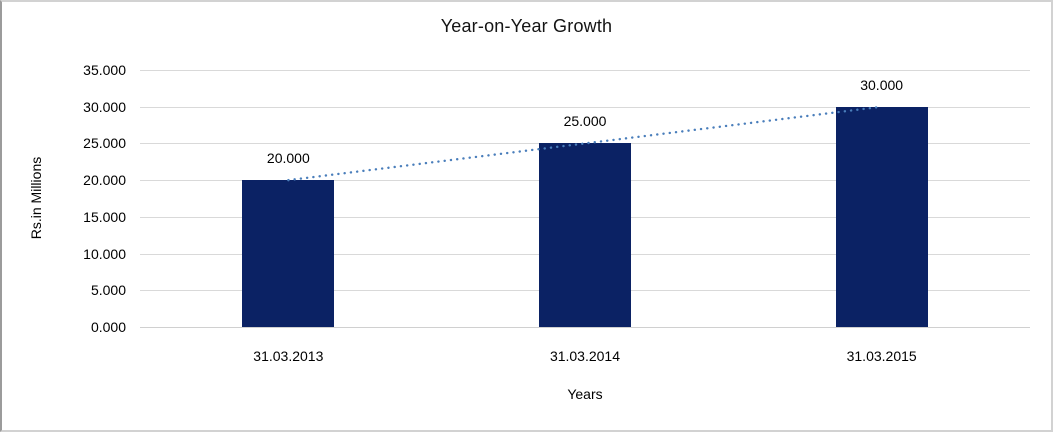 This screenshot has width=1053, height=432. Describe the element at coordinates (585, 394) in the screenshot. I see `x-axis-title: Years` at that location.